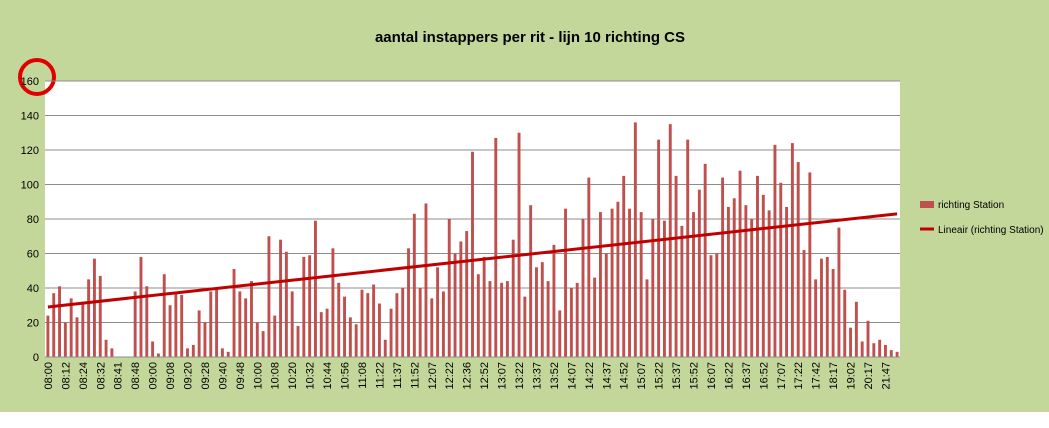 The height and width of the screenshot is (428, 1049). I want to click on x-tick-label: 15:22, so click(660, 376).